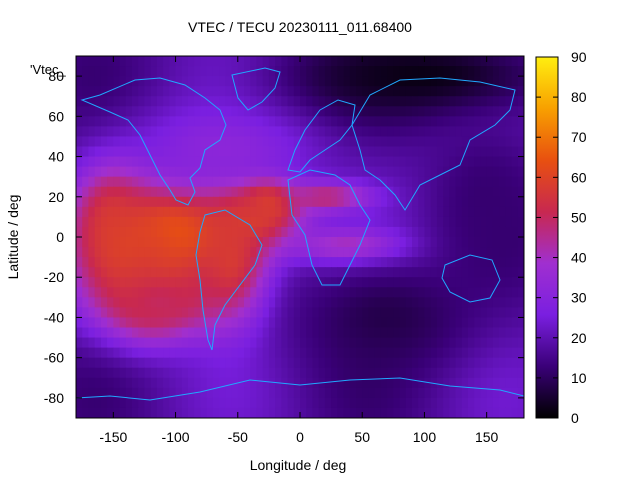 This screenshot has height=480, width=640. I want to click on heatmap-cell-1972, so click(254, 333).